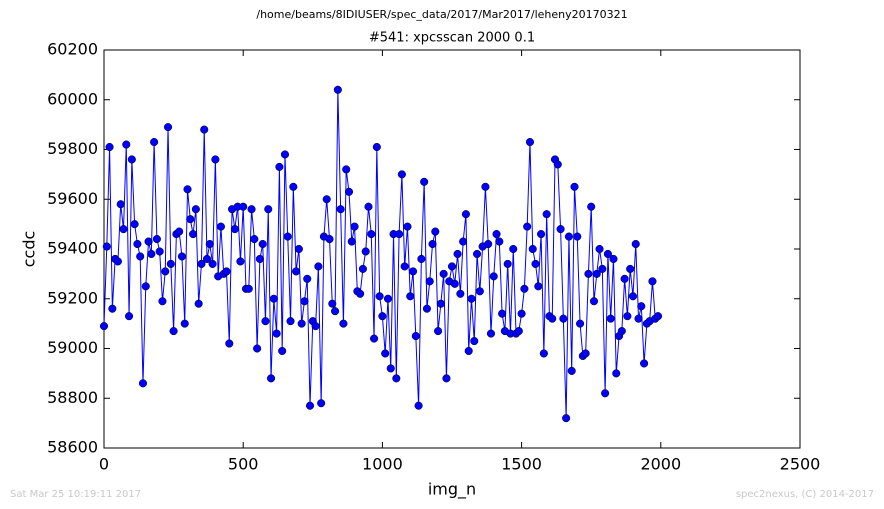 This screenshot has height=509, width=884. Describe the element at coordinates (29, 249) in the screenshot. I see `y-axis-label: ccdc` at that location.